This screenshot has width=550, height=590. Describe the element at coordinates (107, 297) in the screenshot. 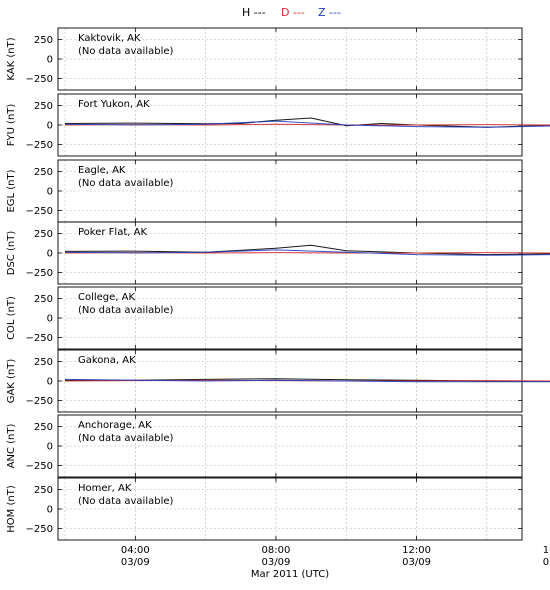

I see `station-label: College, AK` at that location.